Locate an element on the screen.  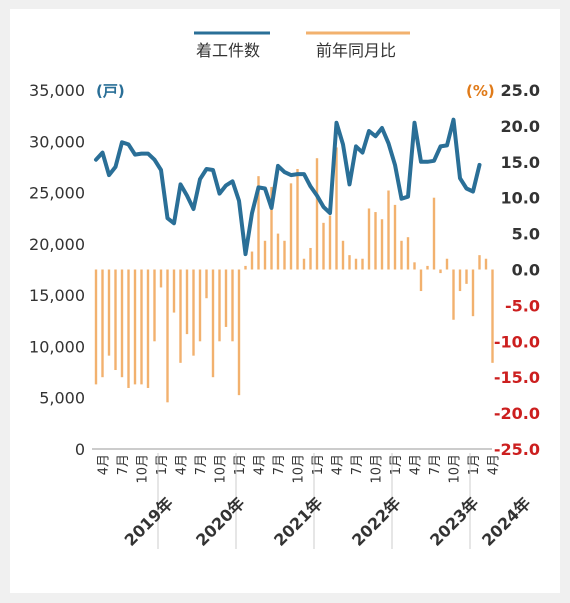
right-tick-label: -10.0 is located at coordinates (517, 341).